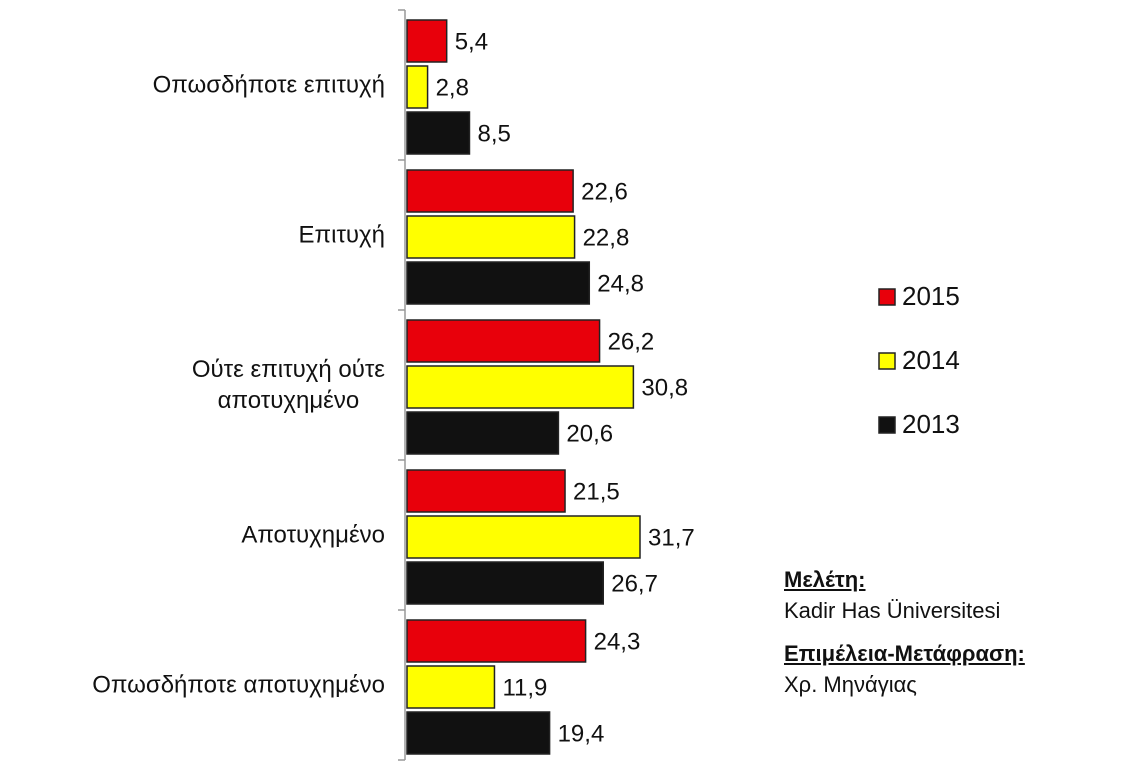 Image resolution: width=1126 pixels, height=762 pixels. Describe the element at coordinates (524, 687) in the screenshot. I see `data-label: 11,9` at that location.